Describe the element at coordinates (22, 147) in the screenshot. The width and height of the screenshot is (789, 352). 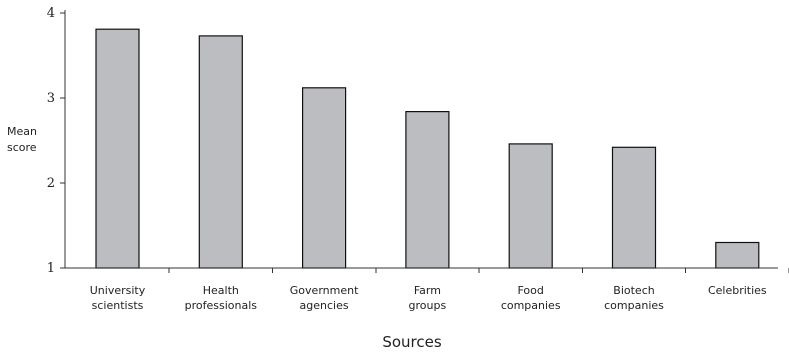
I see `y-axis-title-line: score` at that location.